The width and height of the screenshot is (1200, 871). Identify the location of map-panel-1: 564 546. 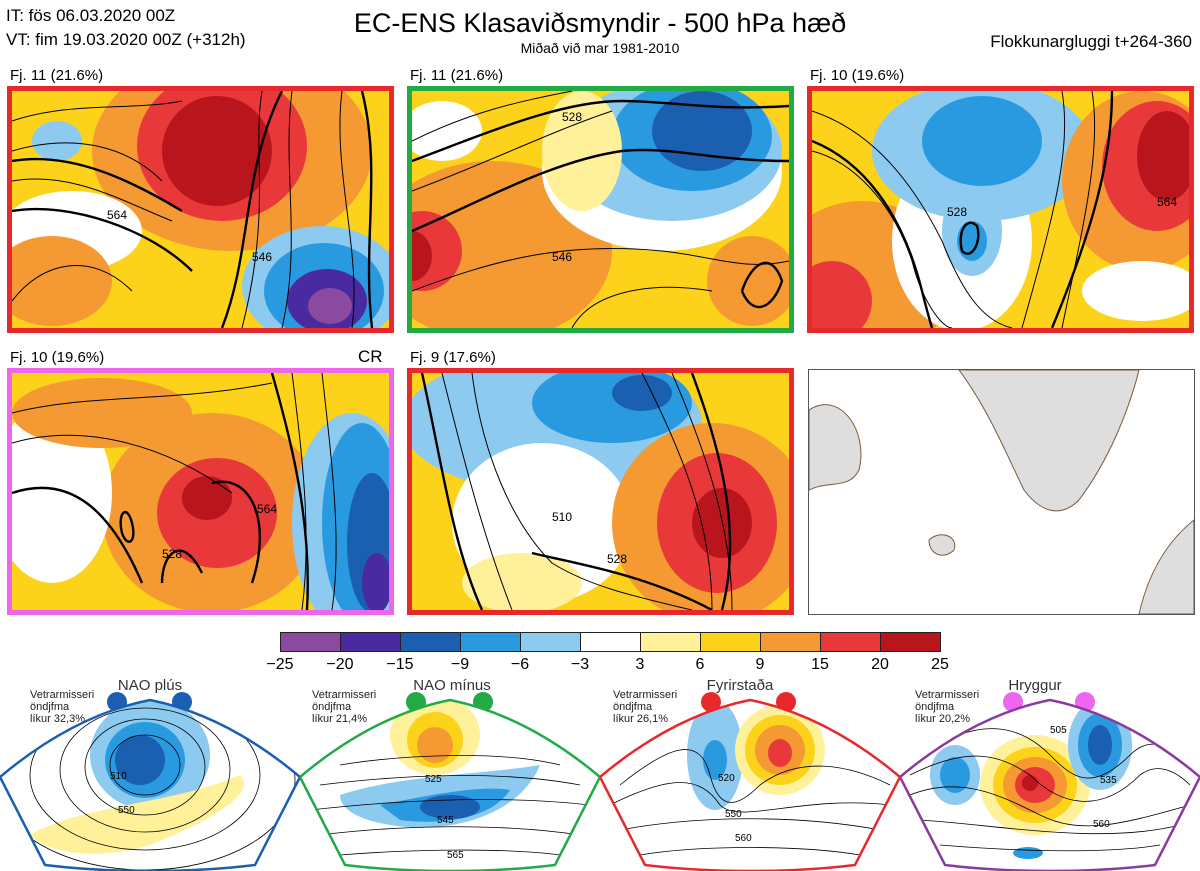
(200, 209).